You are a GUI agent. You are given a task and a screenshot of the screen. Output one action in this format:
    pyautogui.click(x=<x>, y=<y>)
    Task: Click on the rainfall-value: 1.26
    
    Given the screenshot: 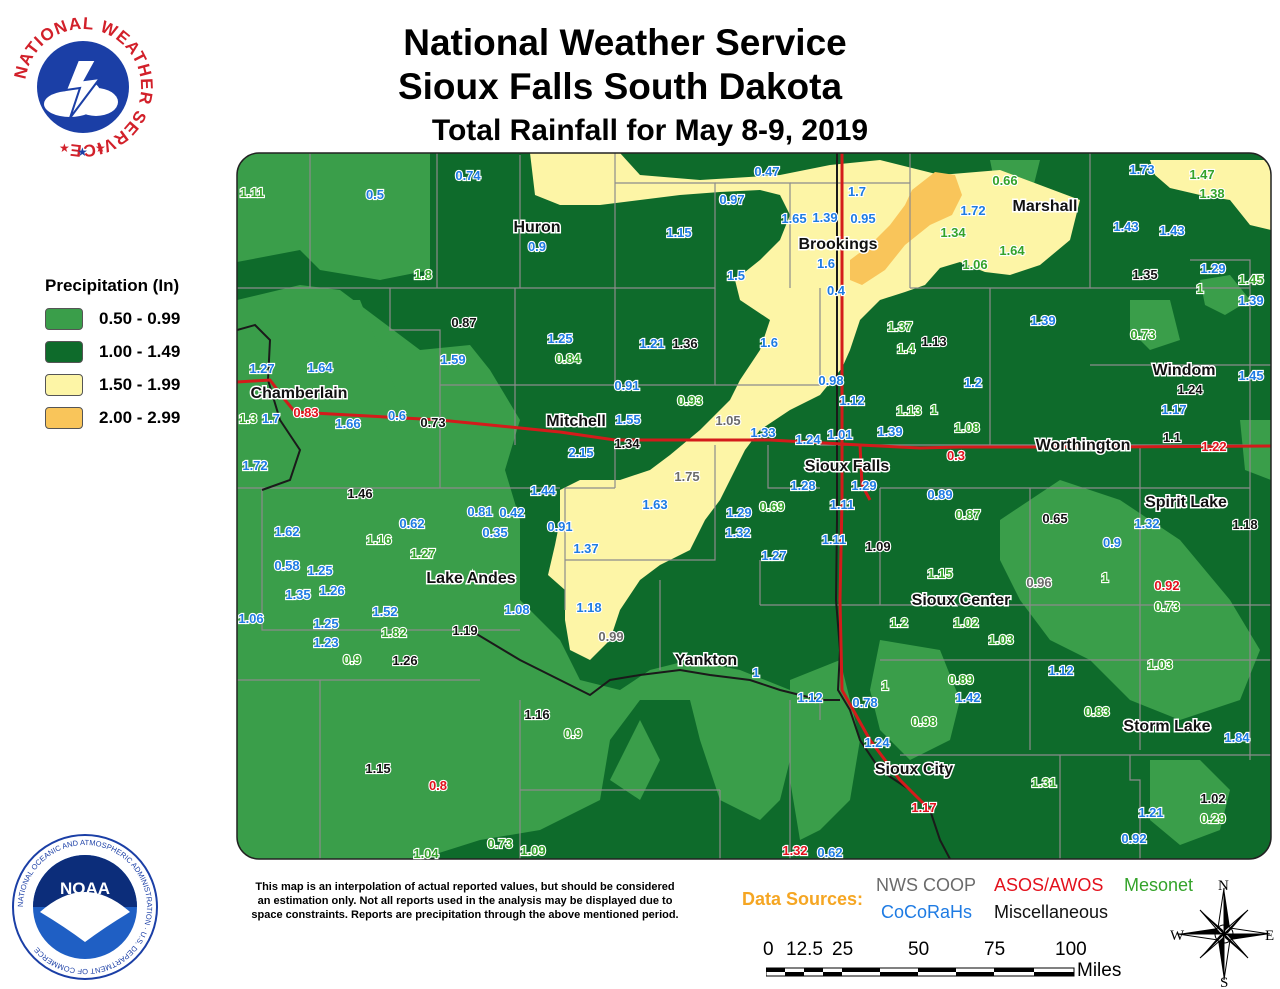 What is the action you would take?
    pyautogui.click(x=404, y=660)
    